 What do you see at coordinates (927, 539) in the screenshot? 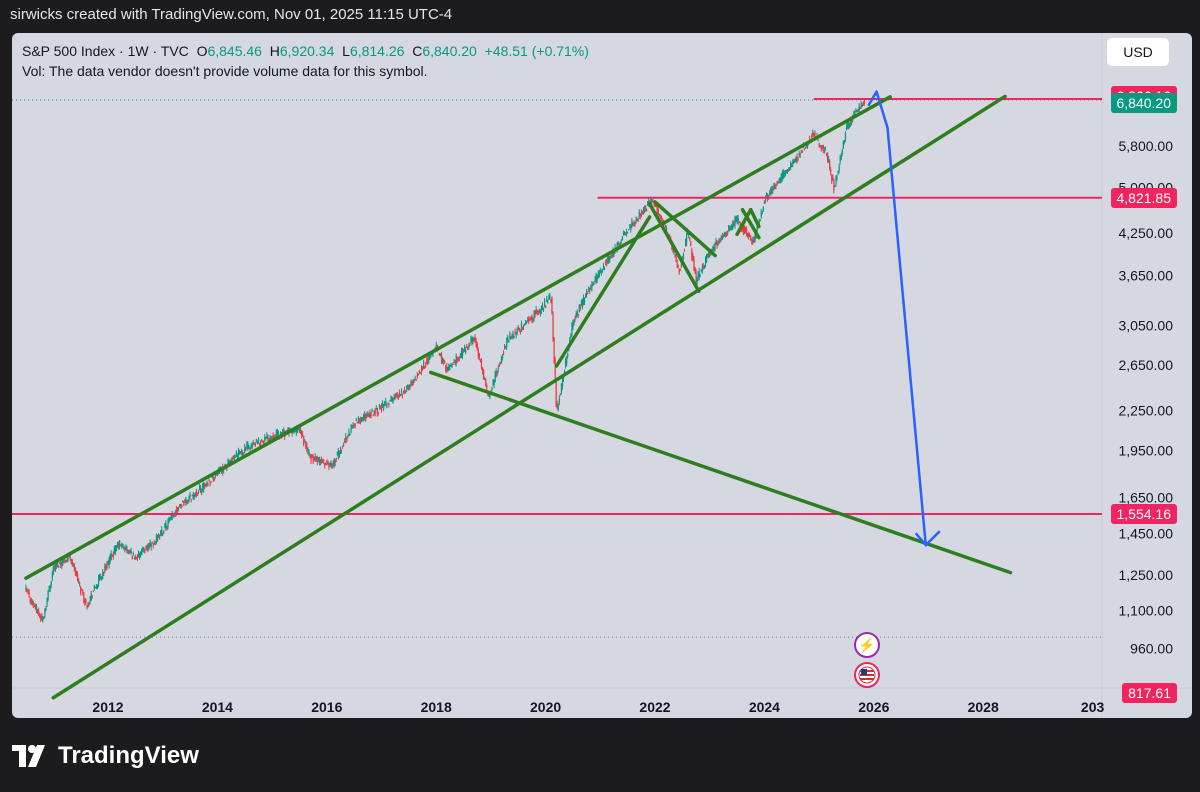
I see `projection-arrowhead` at bounding box center [927, 539].